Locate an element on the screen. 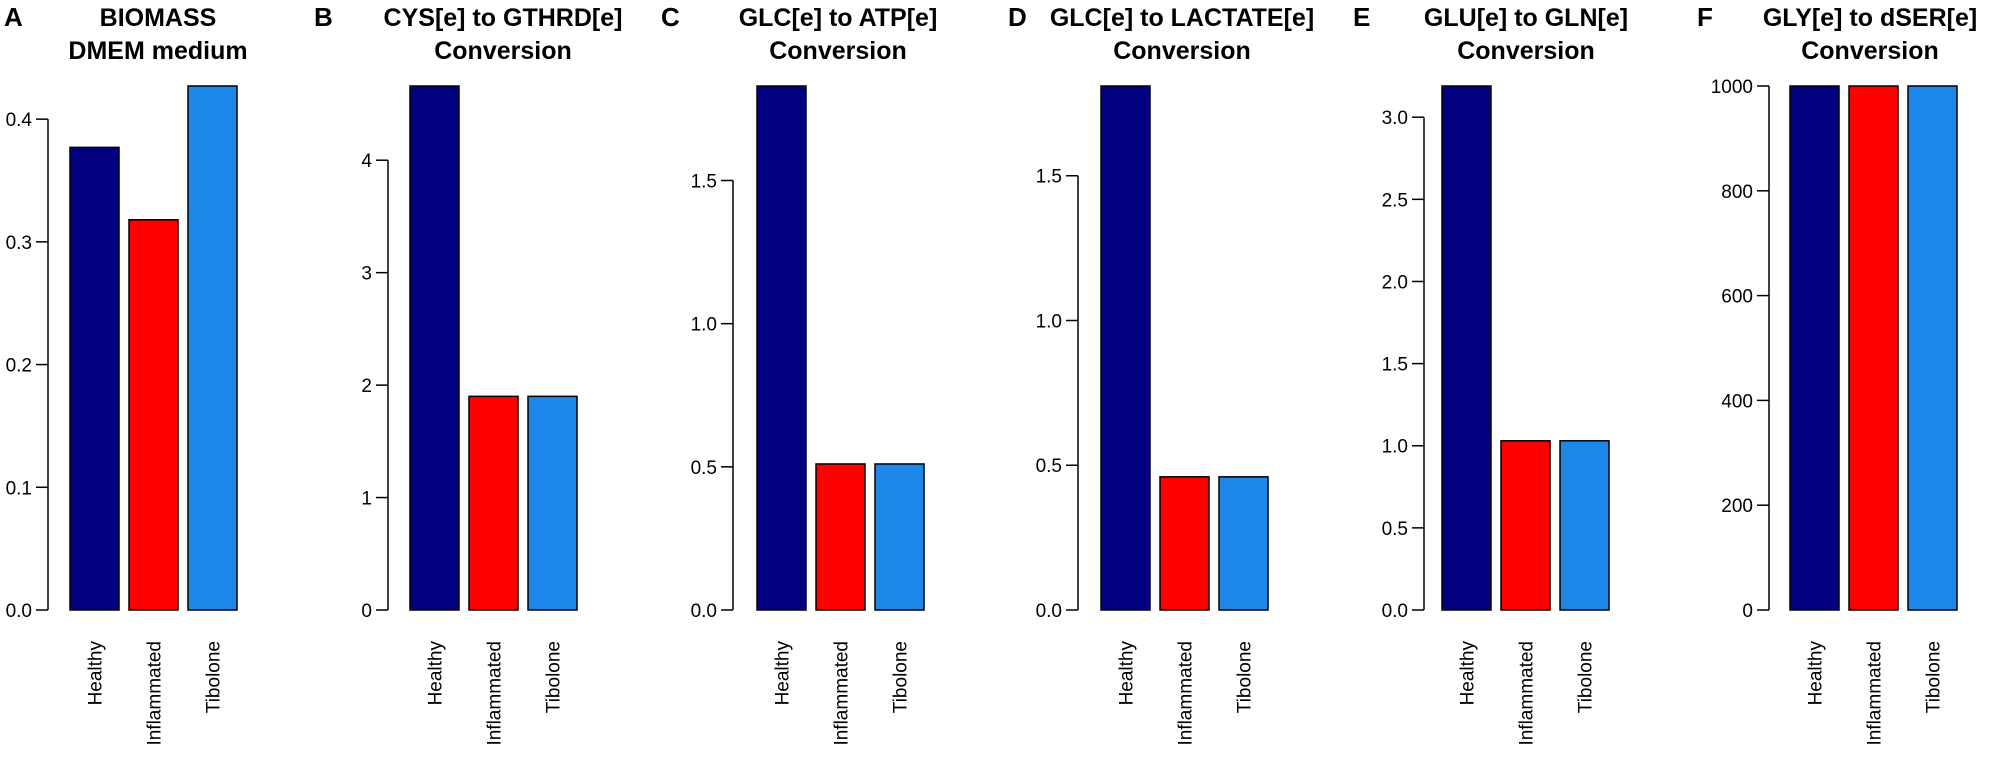 The height and width of the screenshot is (769, 2000). y-tick-label: 3 is located at coordinates (366, 274).